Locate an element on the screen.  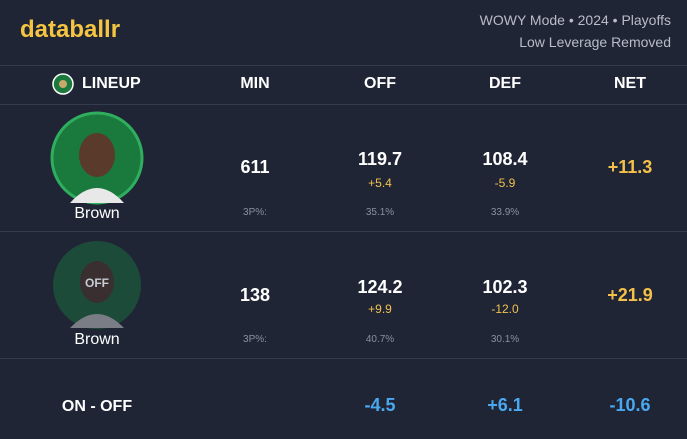
def-3p: 33.9% is located at coordinates (505, 212).